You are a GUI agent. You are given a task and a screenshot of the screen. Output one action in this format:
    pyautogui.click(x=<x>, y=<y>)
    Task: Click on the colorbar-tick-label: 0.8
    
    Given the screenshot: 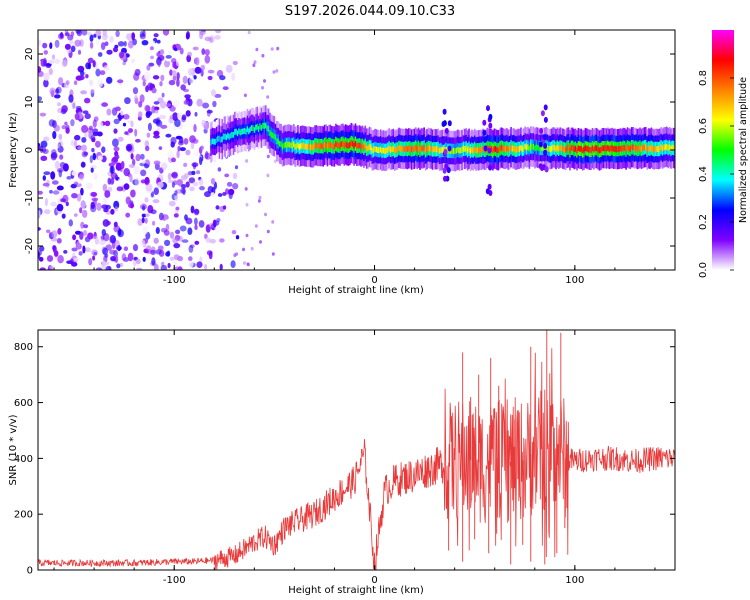 What is the action you would take?
    pyautogui.click(x=703, y=78)
    